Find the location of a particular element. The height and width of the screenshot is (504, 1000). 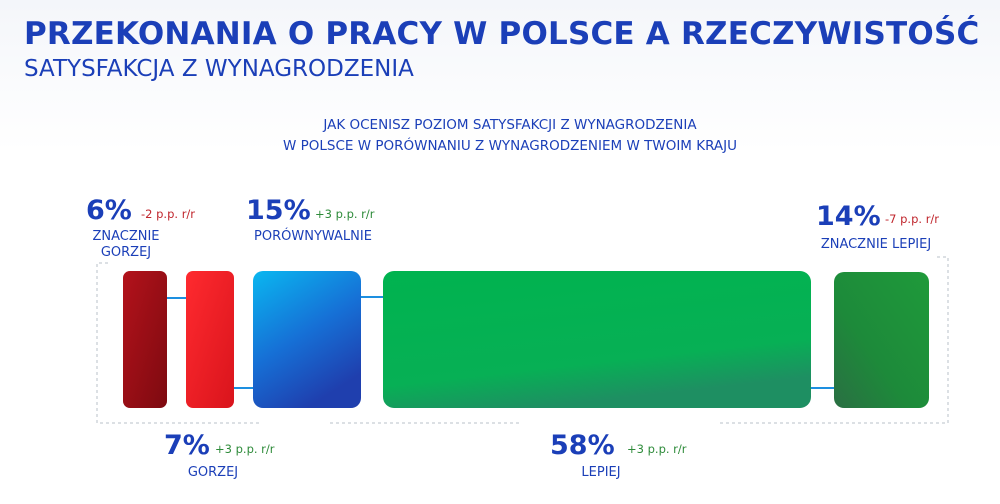

category-label-znacznie-lepiej: ZNACZNIE LEPIEJ is located at coordinates (876, 244).